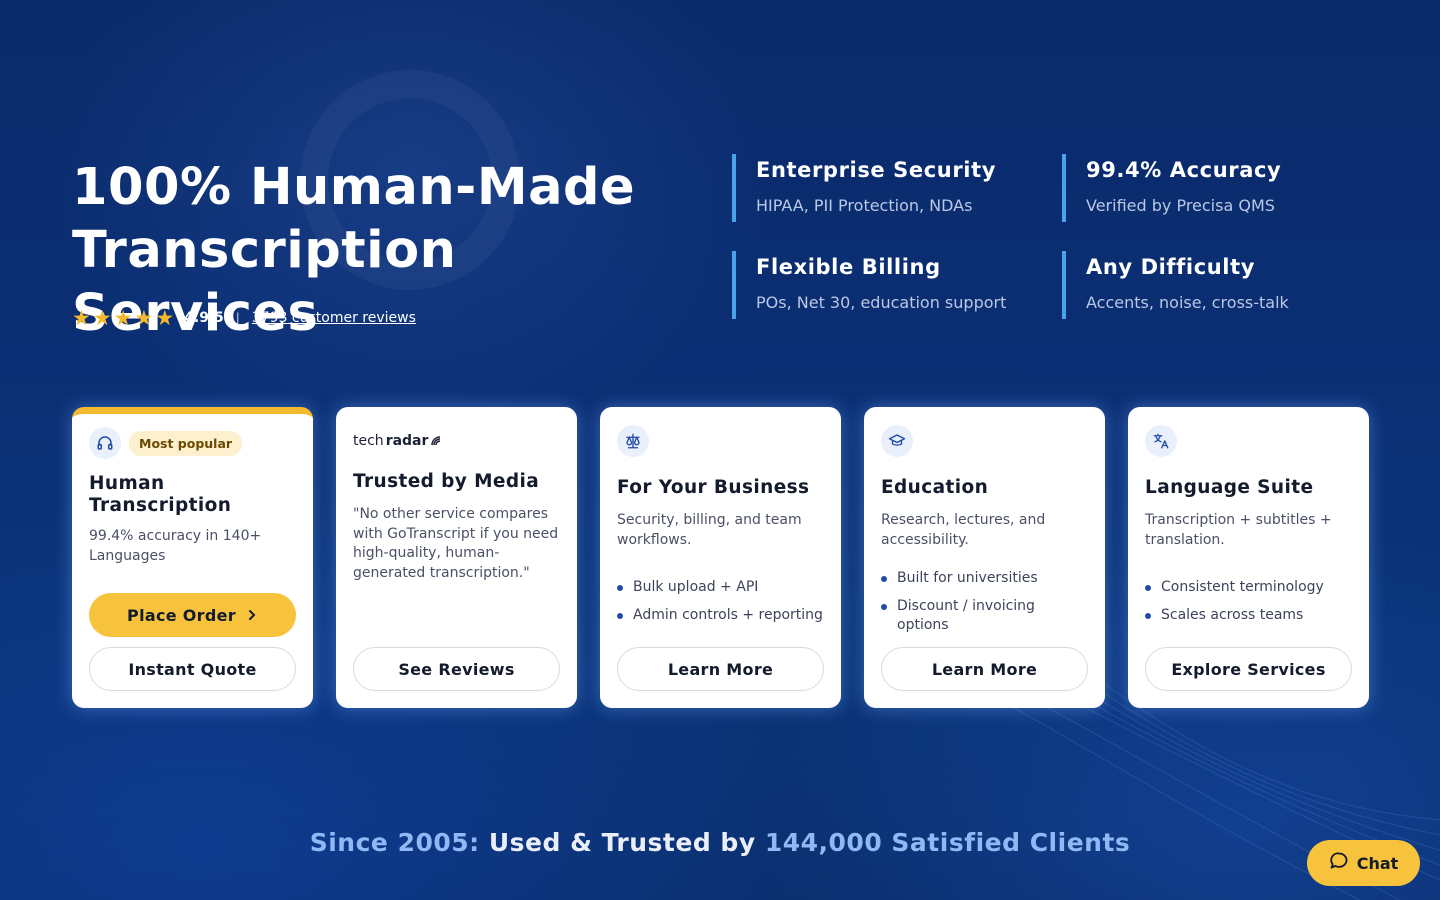 The image size is (1440, 900). I want to click on card-title: Human Transcription, so click(160, 494).